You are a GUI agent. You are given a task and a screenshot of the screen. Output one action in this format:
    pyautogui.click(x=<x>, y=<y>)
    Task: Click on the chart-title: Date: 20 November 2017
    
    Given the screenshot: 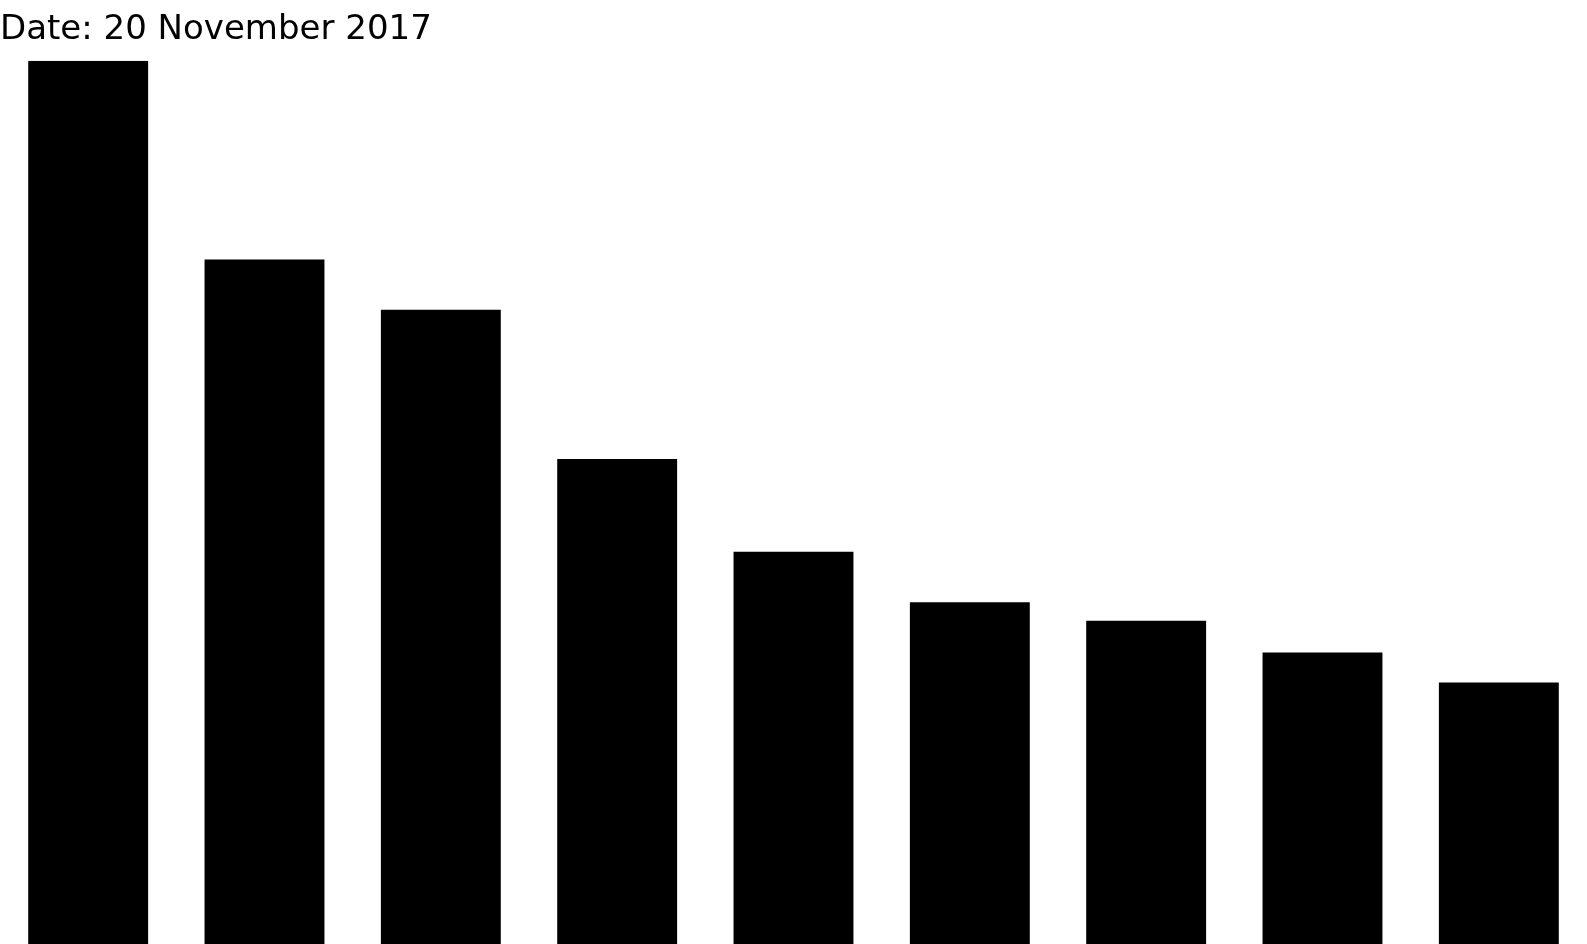 What is the action you would take?
    pyautogui.click(x=216, y=27)
    